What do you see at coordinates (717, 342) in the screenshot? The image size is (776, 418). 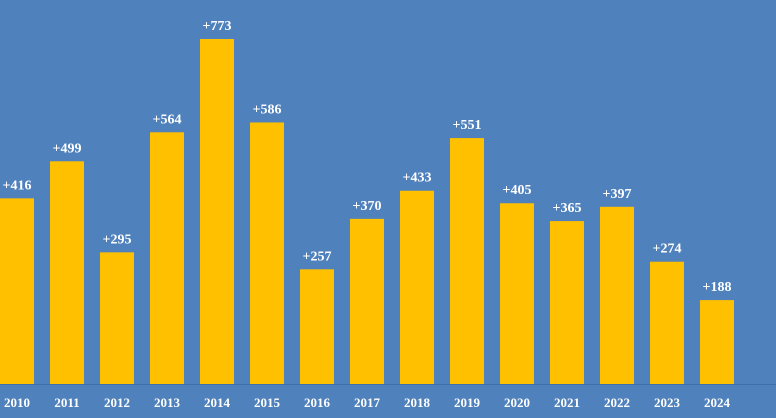 I see `bar-2024` at bounding box center [717, 342].